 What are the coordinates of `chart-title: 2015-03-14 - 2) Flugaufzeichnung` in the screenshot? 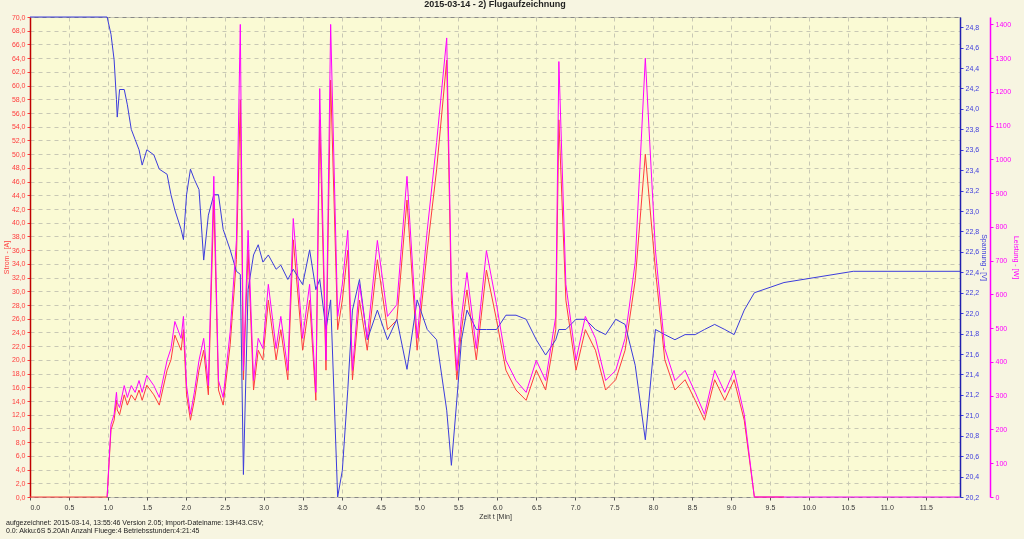 It's located at (495, 4).